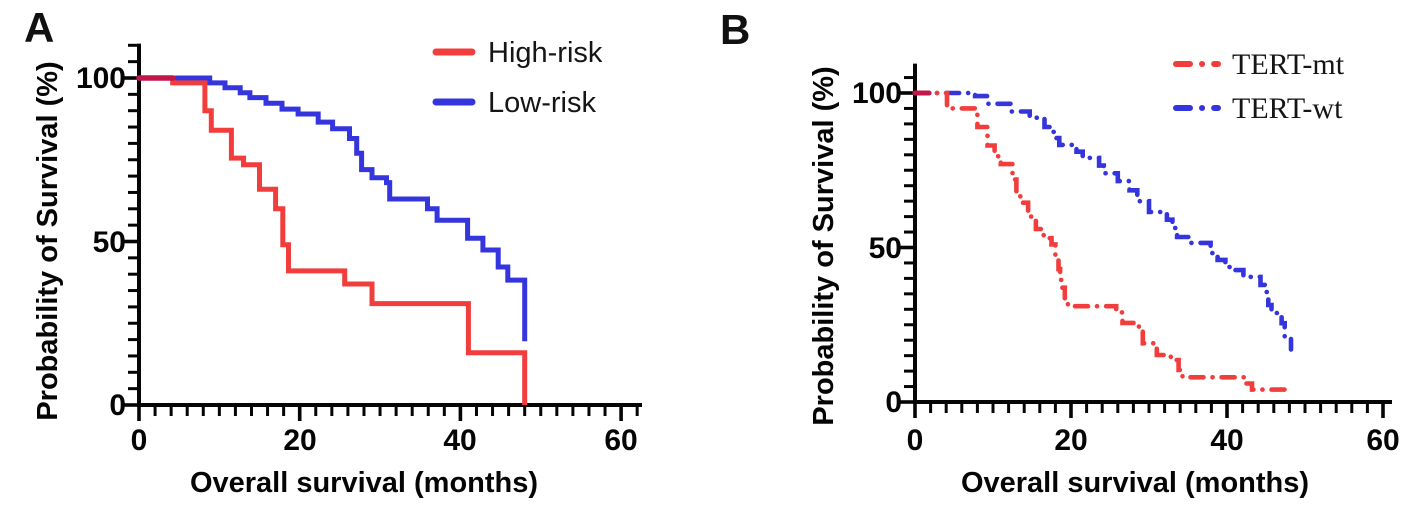 The width and height of the screenshot is (1418, 509). Describe the element at coordinates (39, 27) in the screenshot. I see `panel-a-letter: A` at that location.